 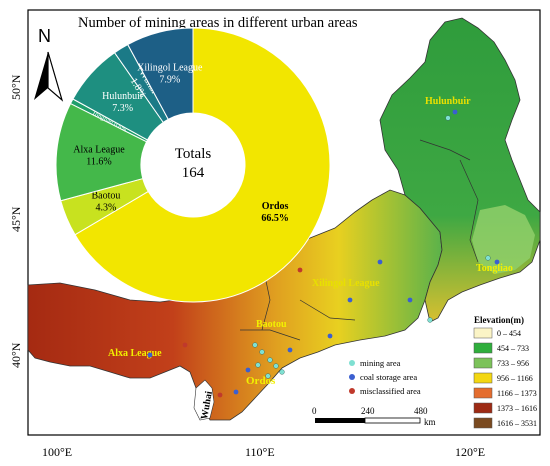 I want to click on scale-bar: 0 240 480 km, so click(x=374, y=416).